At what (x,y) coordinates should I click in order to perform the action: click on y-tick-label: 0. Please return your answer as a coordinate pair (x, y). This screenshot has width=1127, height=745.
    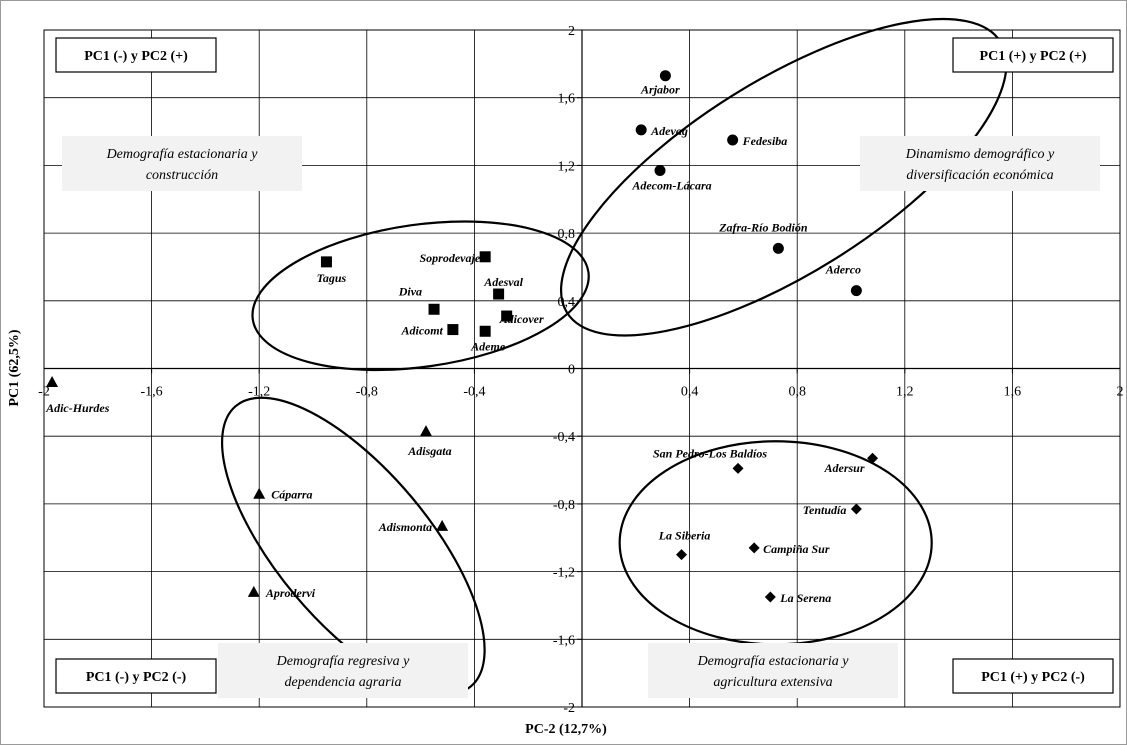
    Looking at the image, I should click on (571, 370).